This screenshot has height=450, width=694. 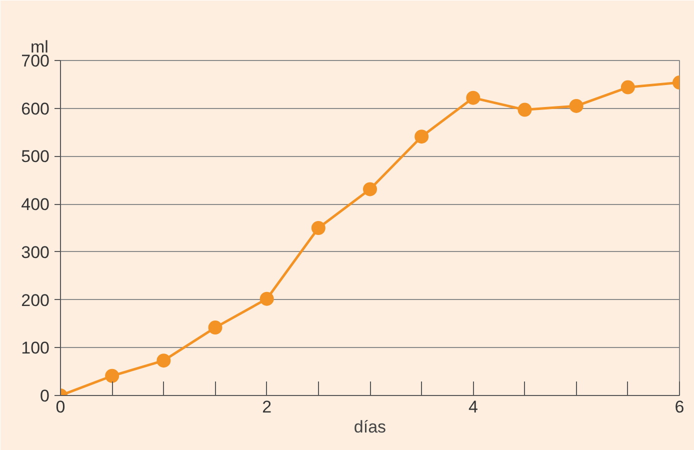 I want to click on x-tick-label: 2, so click(x=267, y=407).